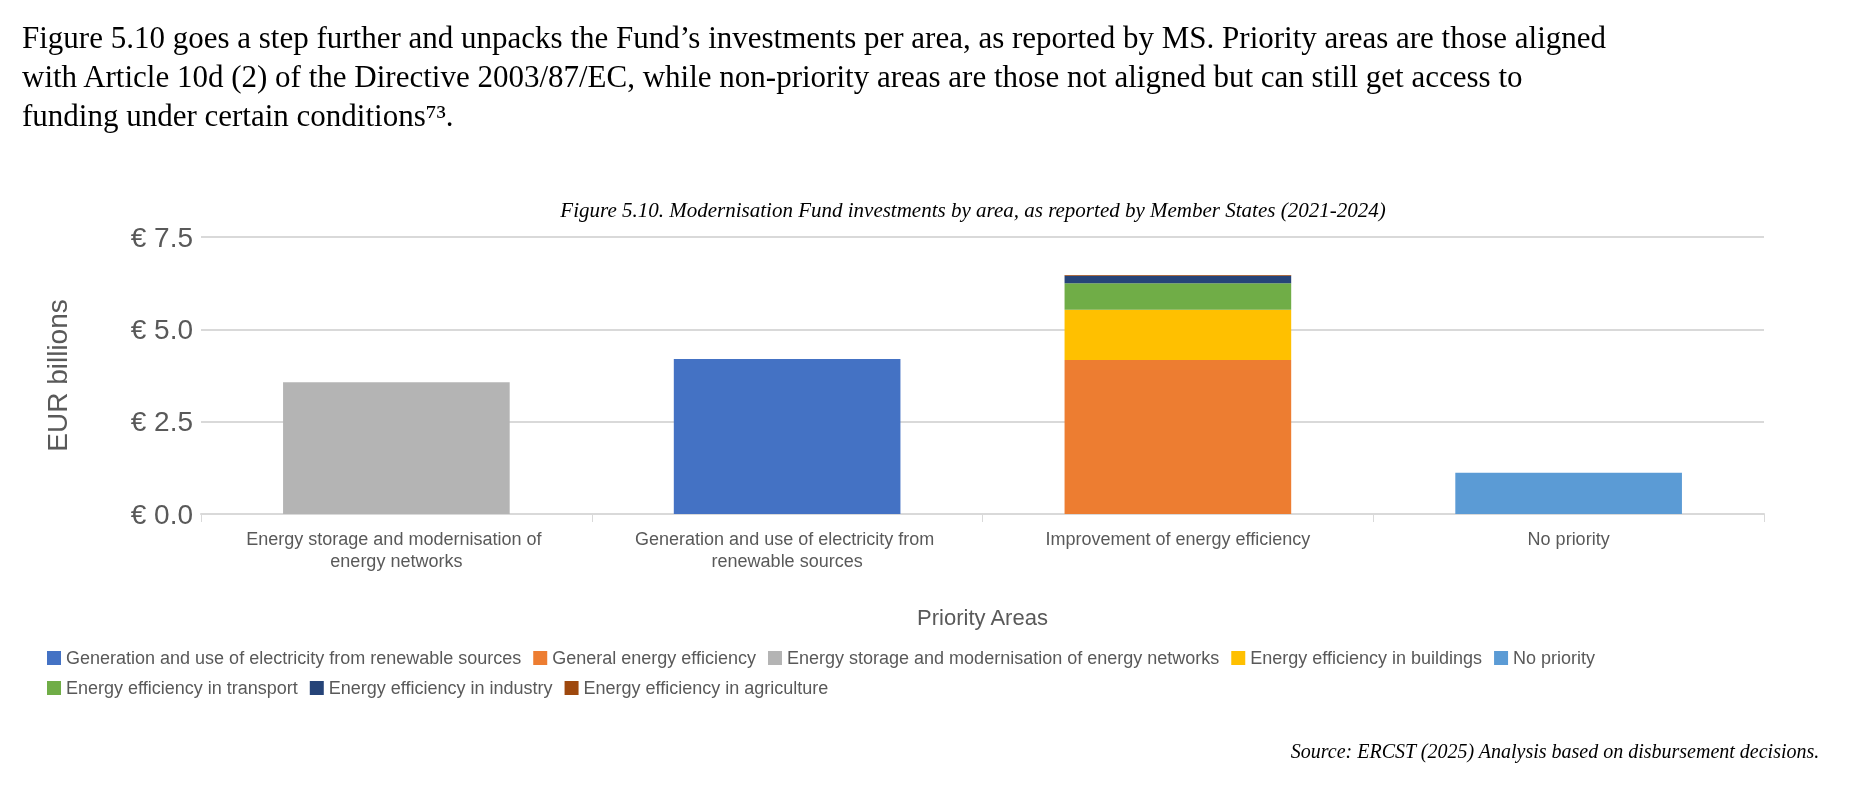  I want to click on x-axis-title: Priority Areas, so click(982, 617).